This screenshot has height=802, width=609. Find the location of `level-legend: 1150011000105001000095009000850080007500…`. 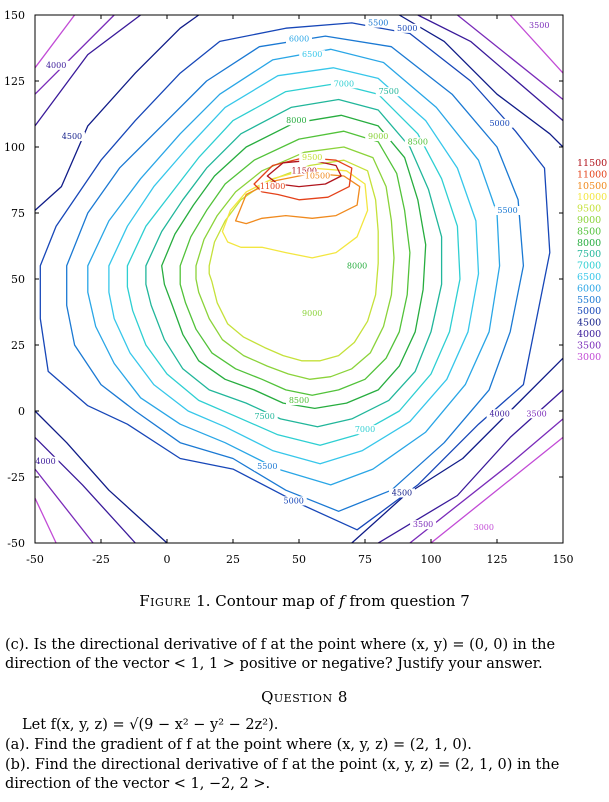

level-legend: 1150011000105001000095009000850080007500… is located at coordinates (592, 260).